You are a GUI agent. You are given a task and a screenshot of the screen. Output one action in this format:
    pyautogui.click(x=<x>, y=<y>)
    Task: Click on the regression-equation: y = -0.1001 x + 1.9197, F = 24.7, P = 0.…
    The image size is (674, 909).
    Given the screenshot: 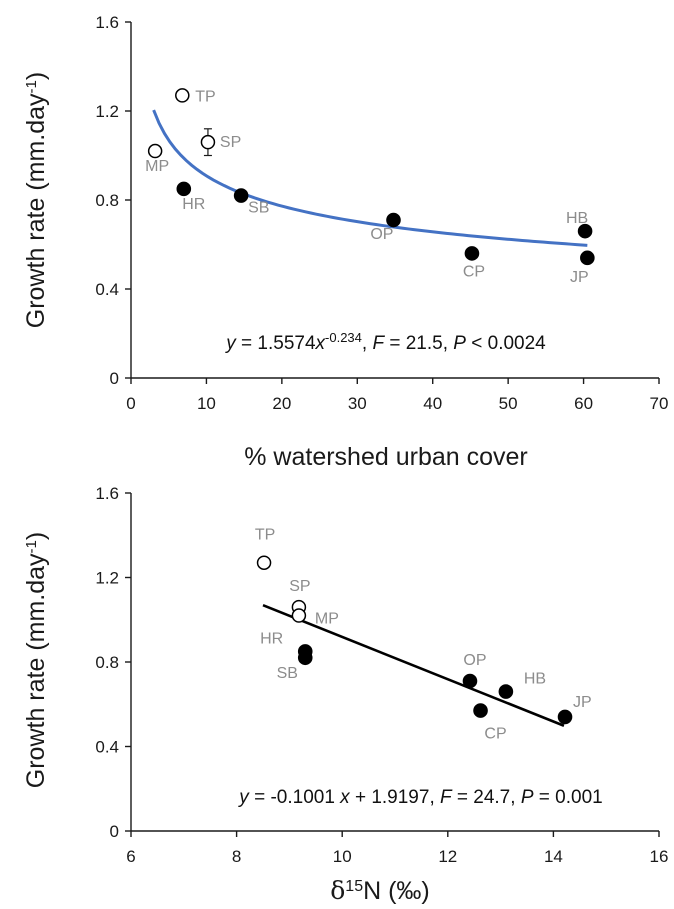 What is the action you would take?
    pyautogui.click(x=419, y=797)
    